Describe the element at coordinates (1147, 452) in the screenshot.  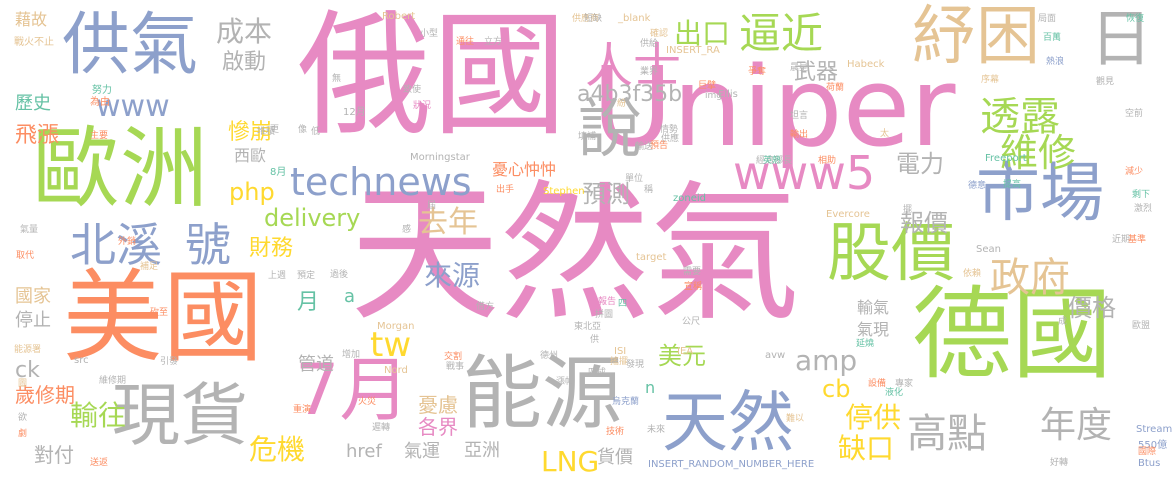
I see `cloud-word: 國際` at that location.